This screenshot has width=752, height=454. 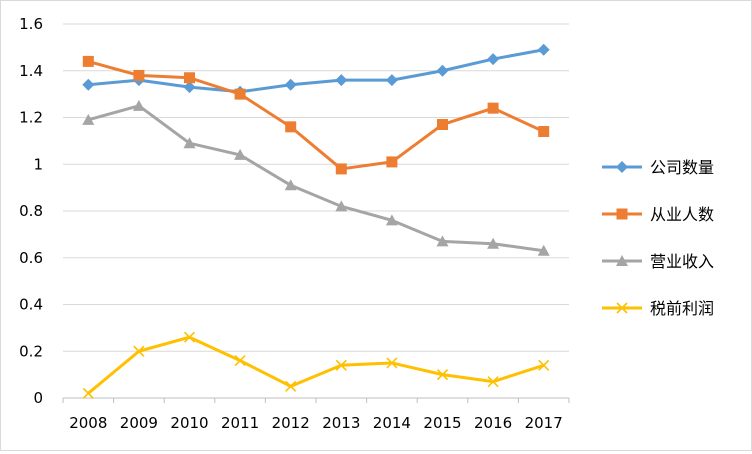 What do you see at coordinates (341, 423) in the screenshot?
I see `x-tick-label: 2013` at bounding box center [341, 423].